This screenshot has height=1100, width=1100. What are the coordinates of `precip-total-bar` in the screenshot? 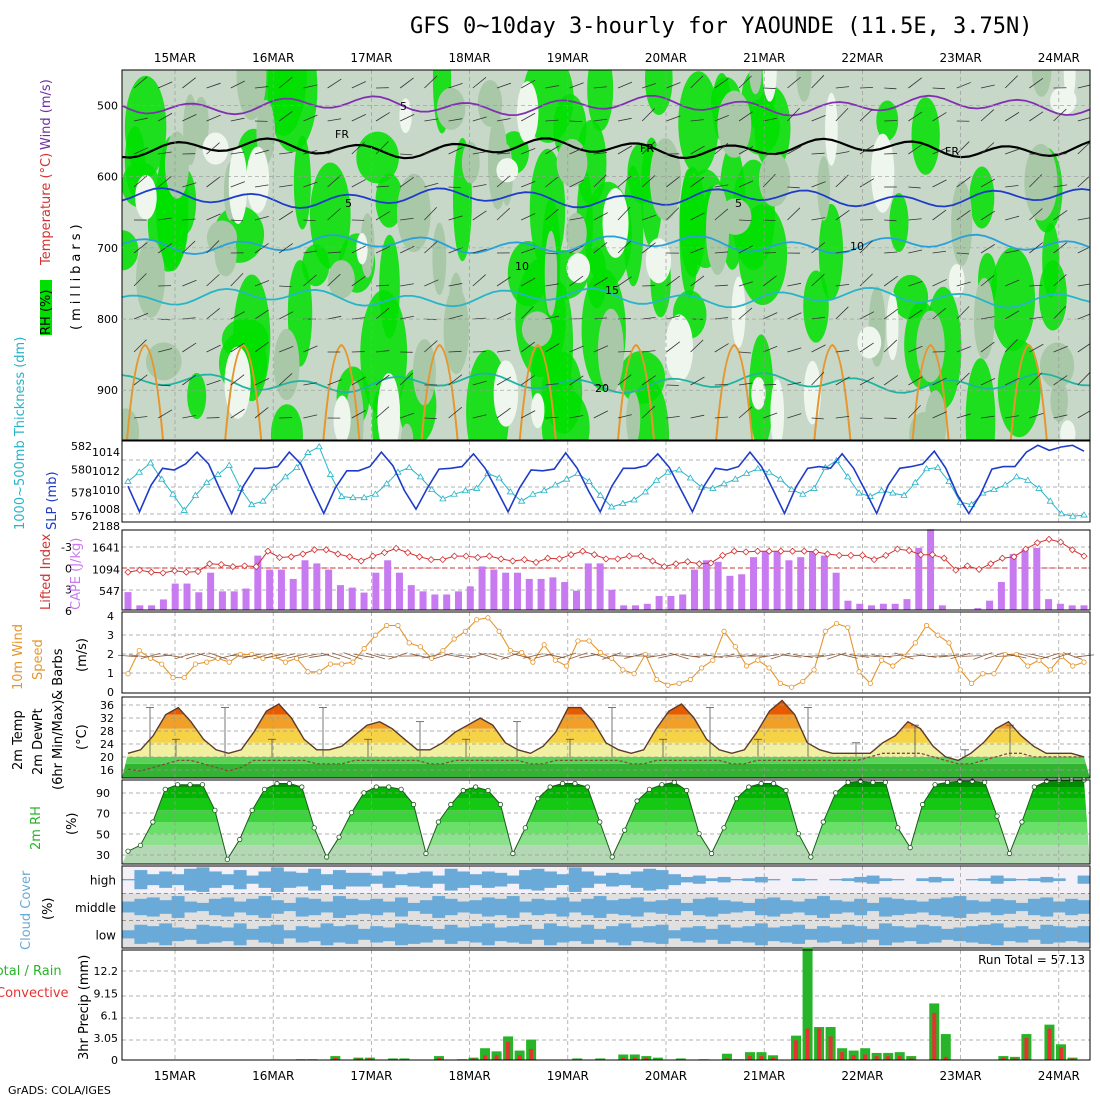 It's located at (623, 1057).